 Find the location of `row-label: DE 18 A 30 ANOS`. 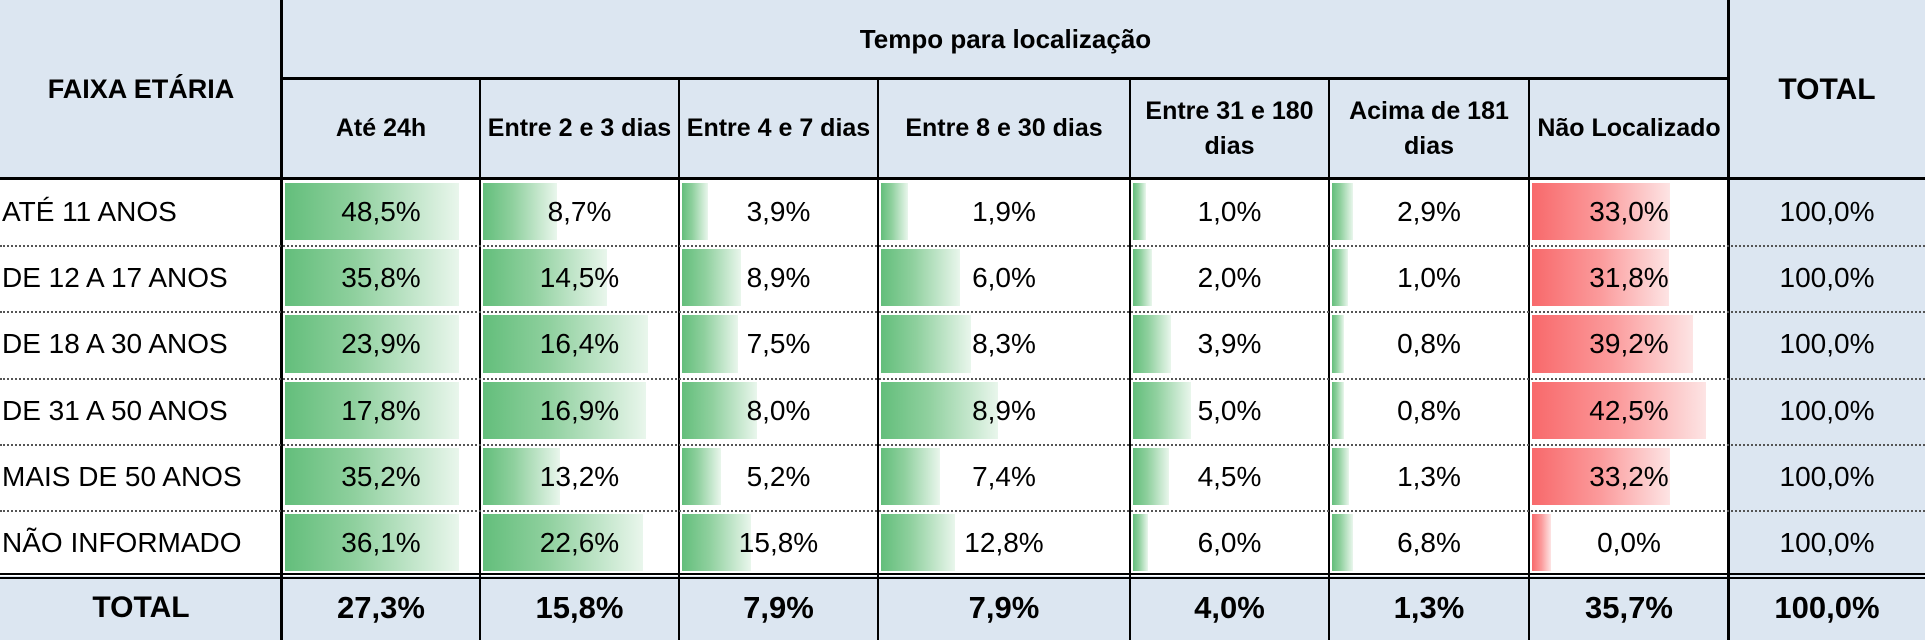

row-label: DE 18 A 30 ANOS is located at coordinates (115, 344).